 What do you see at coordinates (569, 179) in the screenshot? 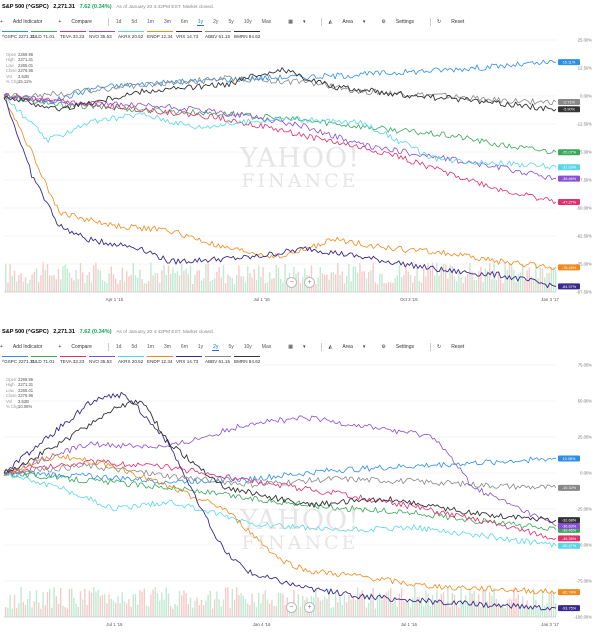
I see `end-label-text: -36.86%` at bounding box center [569, 179].